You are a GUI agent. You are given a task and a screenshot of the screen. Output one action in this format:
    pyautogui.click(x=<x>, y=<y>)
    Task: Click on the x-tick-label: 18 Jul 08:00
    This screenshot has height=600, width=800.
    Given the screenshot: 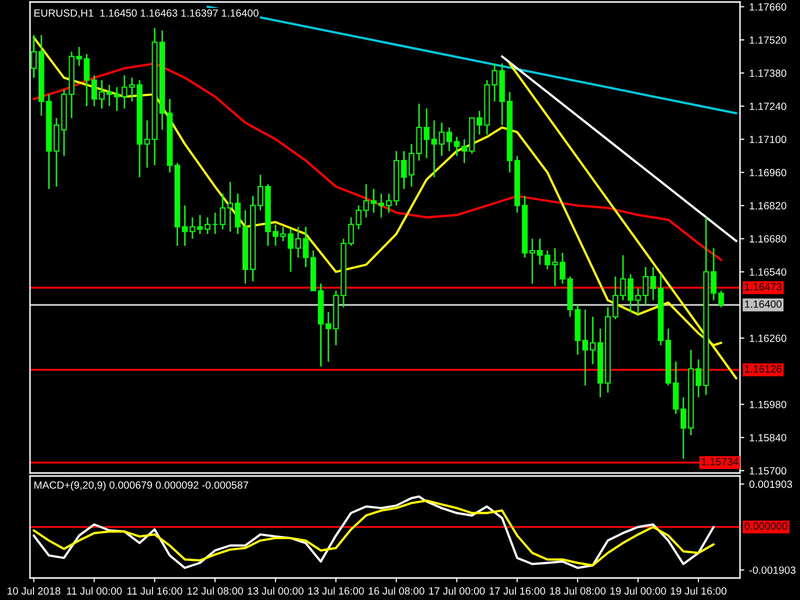 What is the action you would take?
    pyautogui.click(x=578, y=591)
    